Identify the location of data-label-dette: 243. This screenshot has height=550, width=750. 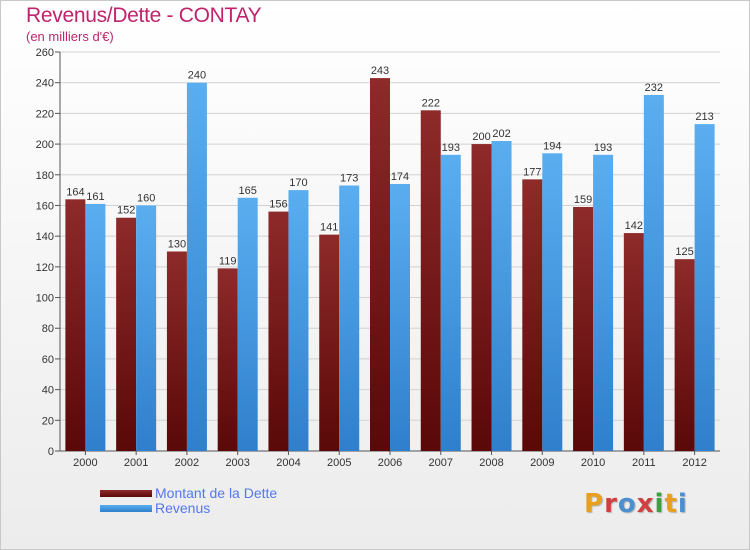
(380, 71).